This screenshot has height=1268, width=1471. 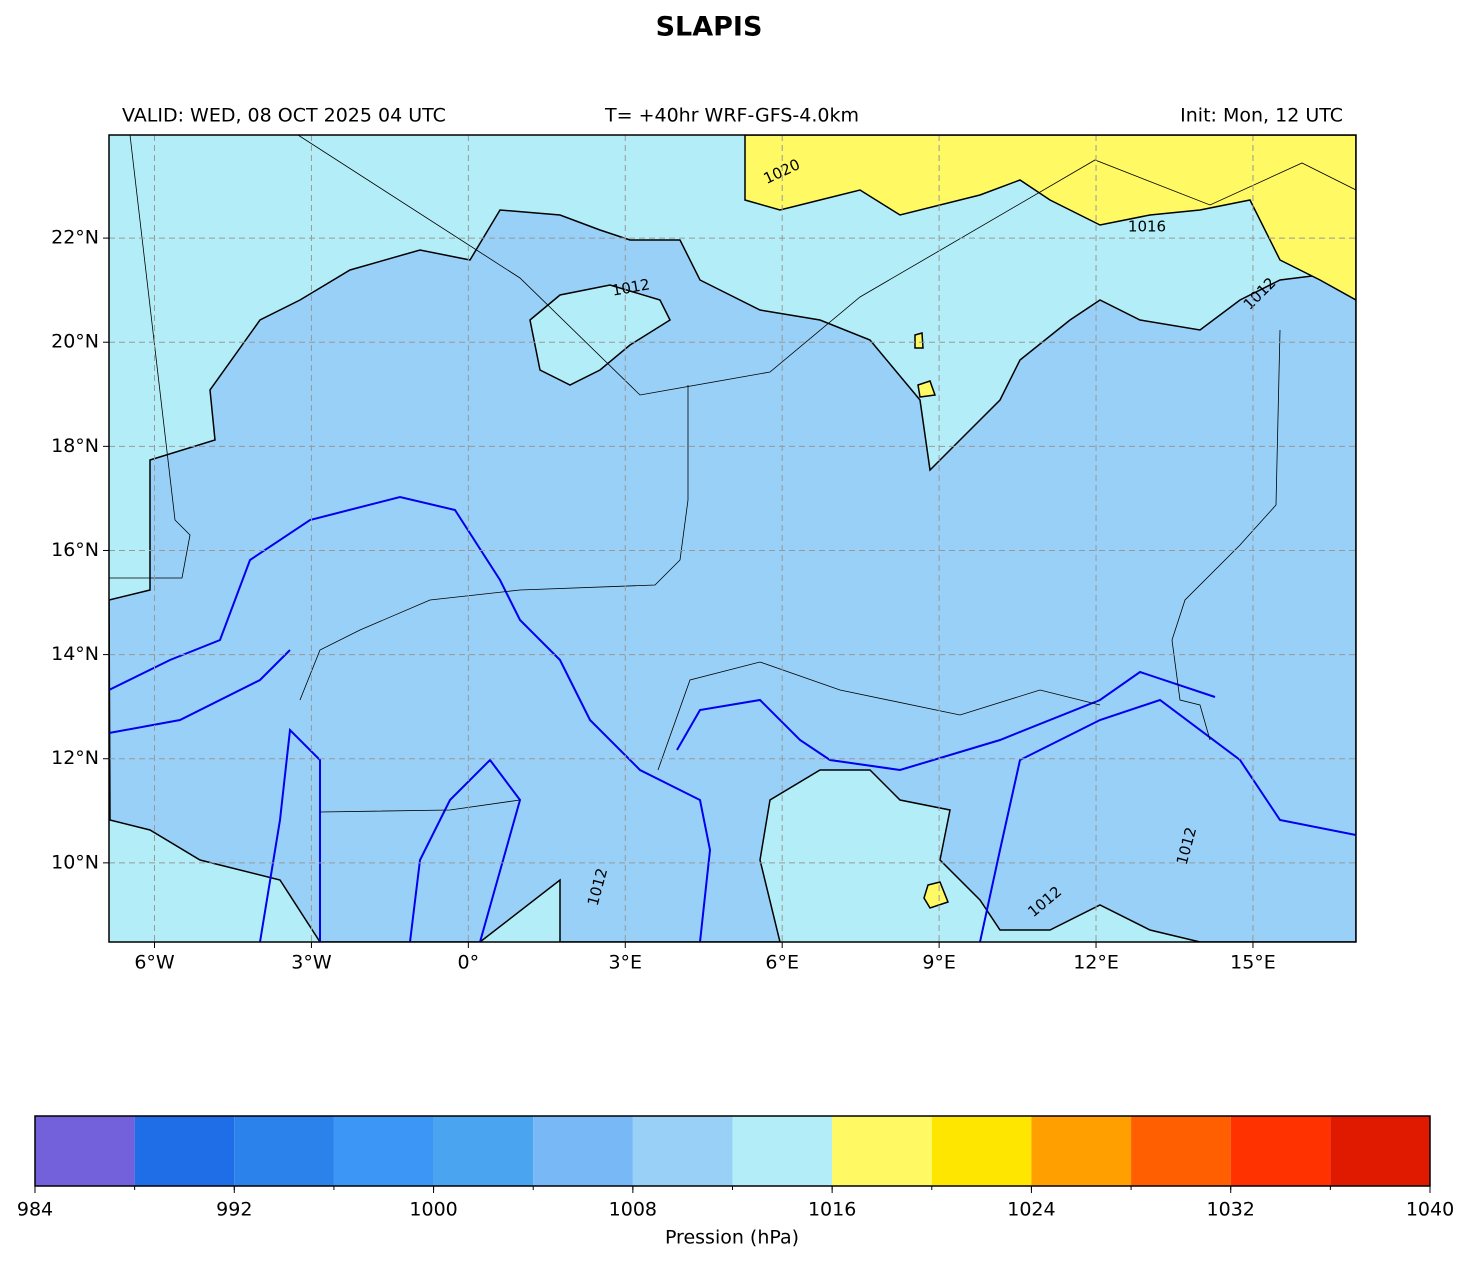 What do you see at coordinates (75, 654) in the screenshot?
I see `y-tick-label: 14°N` at bounding box center [75, 654].